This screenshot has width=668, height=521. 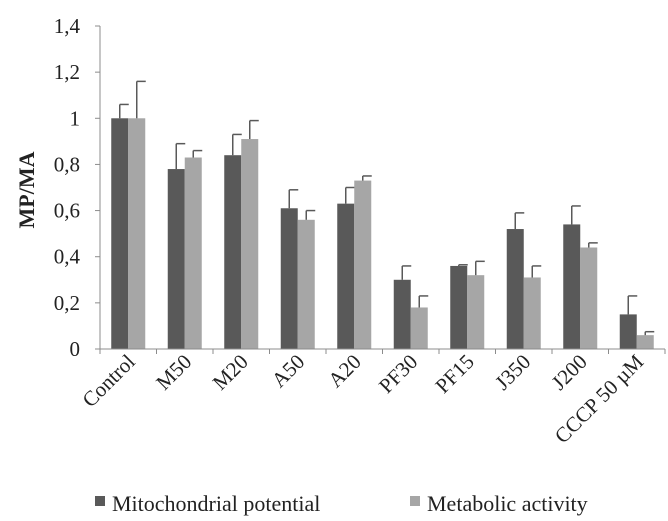 What do you see at coordinates (512, 372) in the screenshot?
I see `x-tick-label: J350` at bounding box center [512, 372].